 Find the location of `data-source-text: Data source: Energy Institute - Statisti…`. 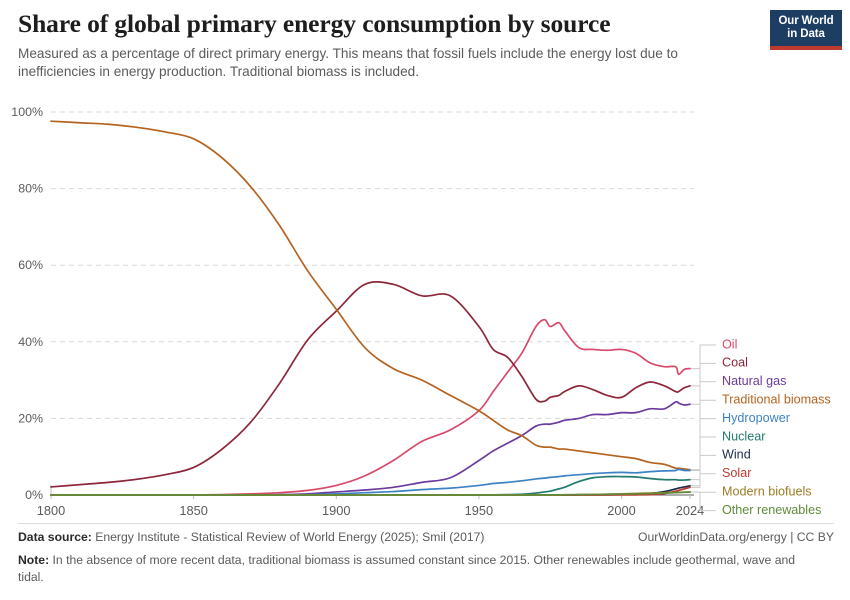

data-source-text: Data source: Energy Institute - Statisti… is located at coordinates (251, 537).